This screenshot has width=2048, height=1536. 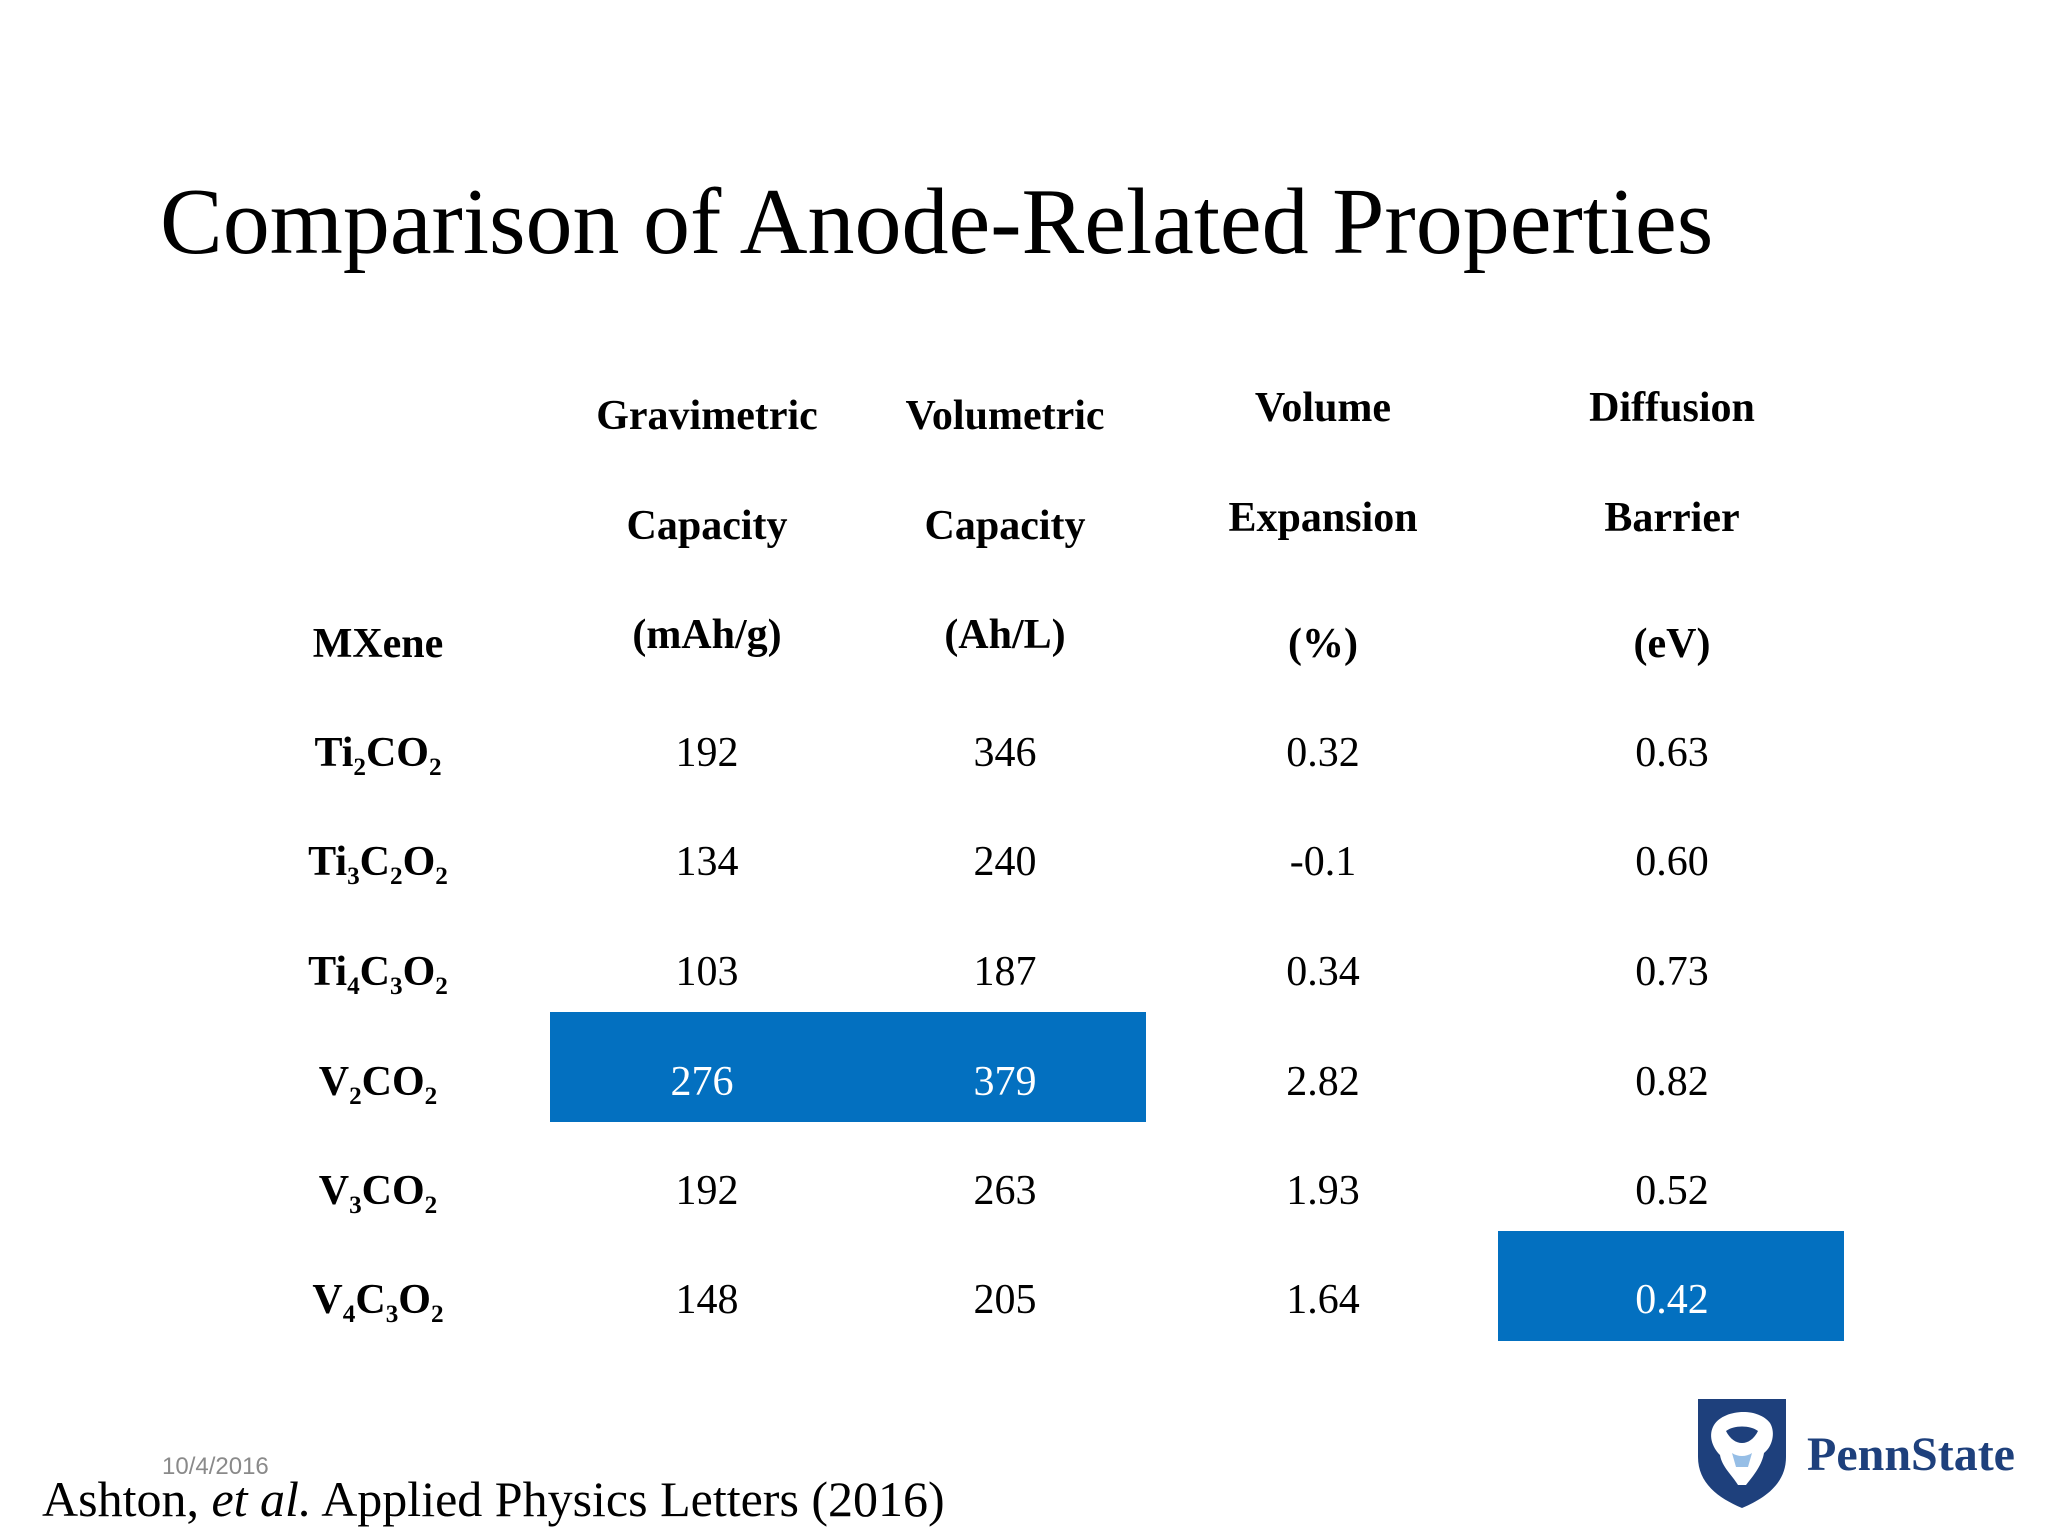 What do you see at coordinates (707, 862) in the screenshot?
I see `cell-ti3c2o2-gravimetric: 134` at bounding box center [707, 862].